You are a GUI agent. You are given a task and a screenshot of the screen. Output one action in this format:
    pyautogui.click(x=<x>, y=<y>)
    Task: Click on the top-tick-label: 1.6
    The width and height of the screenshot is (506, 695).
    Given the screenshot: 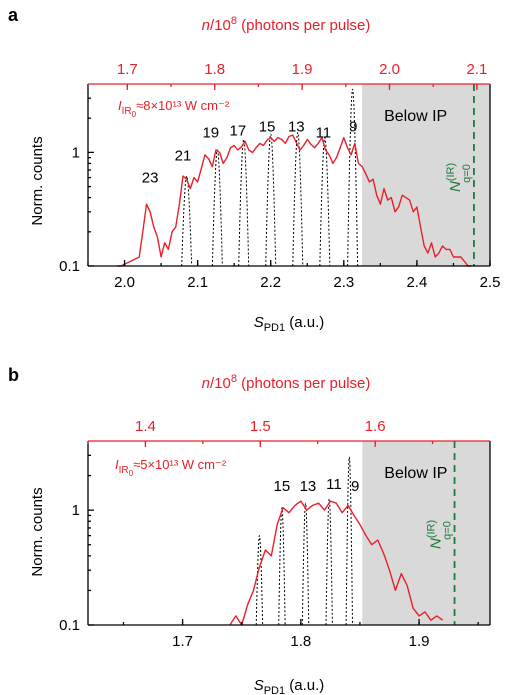 What is the action you would take?
    pyautogui.click(x=375, y=426)
    